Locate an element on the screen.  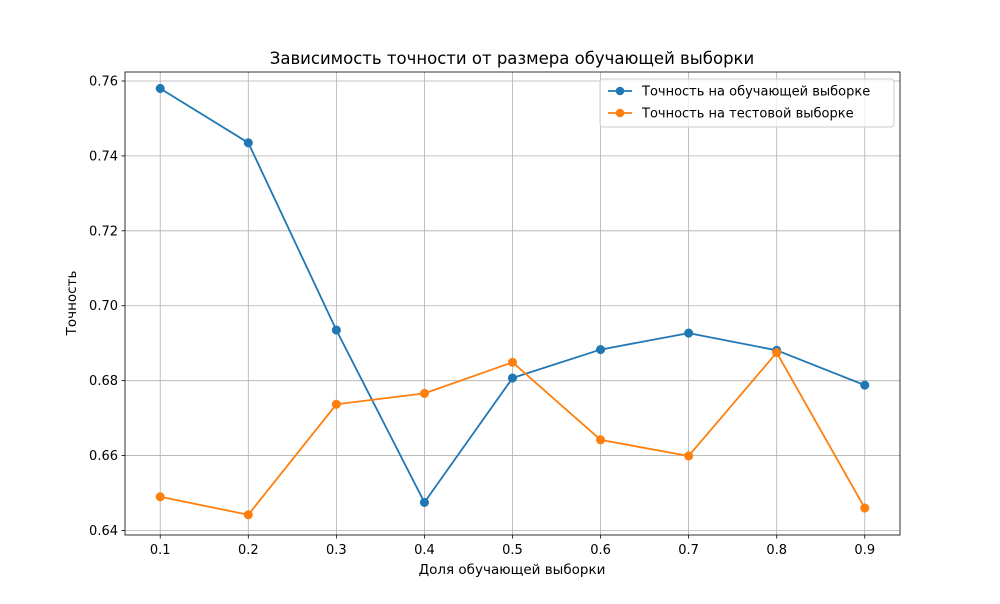
x-tick-label: 0.6 is located at coordinates (600, 550).